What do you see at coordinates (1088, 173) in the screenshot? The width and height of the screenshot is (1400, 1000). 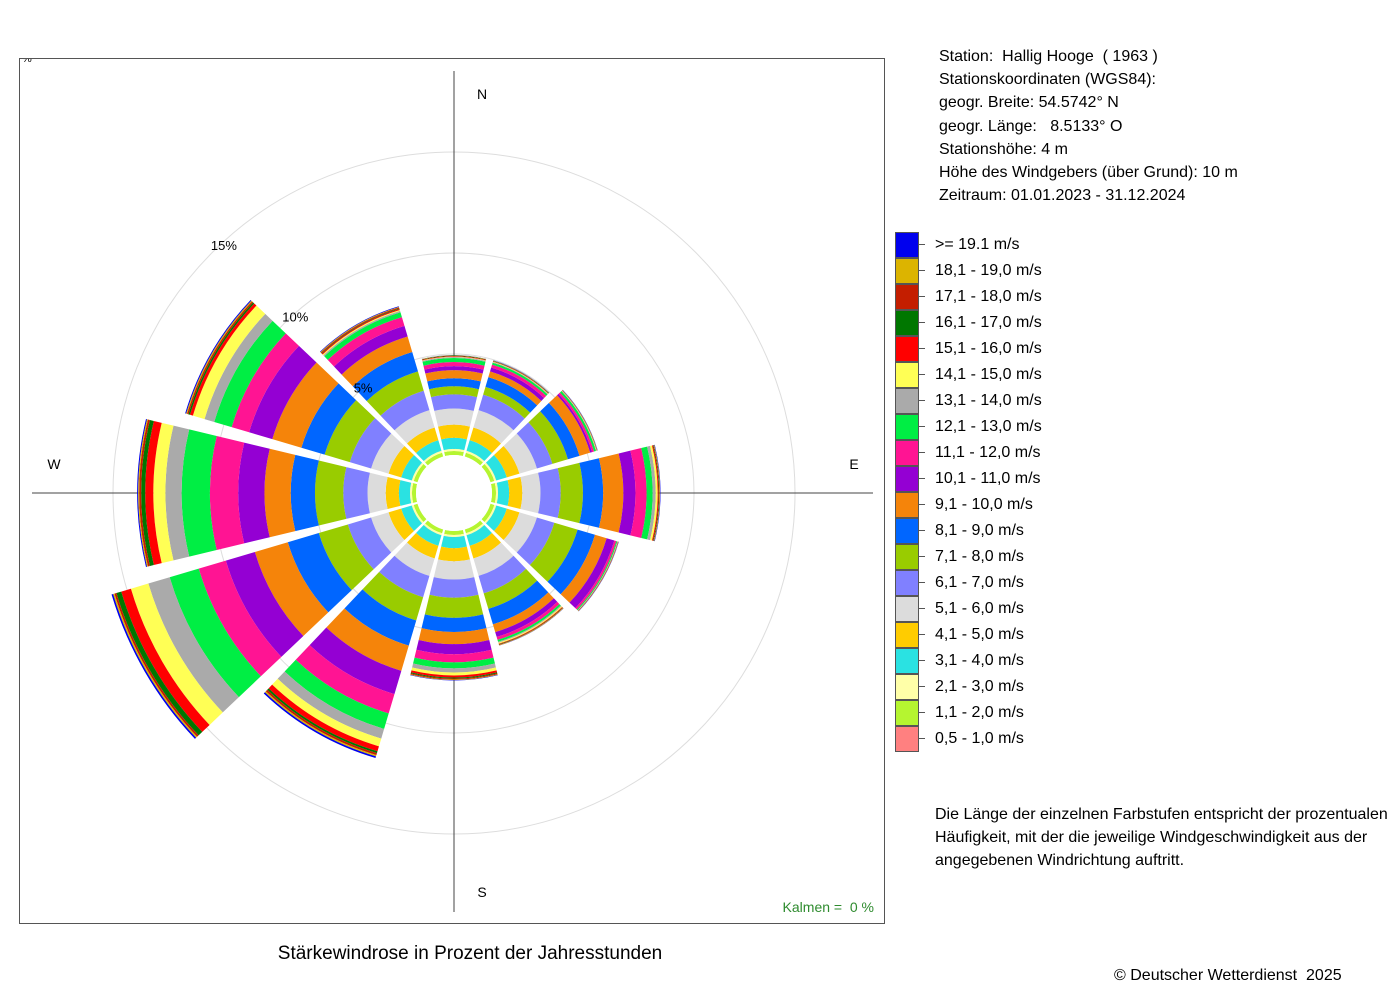 I see `anemometer-height: Höhe des Windgebers (über Grund): 10 m` at bounding box center [1088, 173].